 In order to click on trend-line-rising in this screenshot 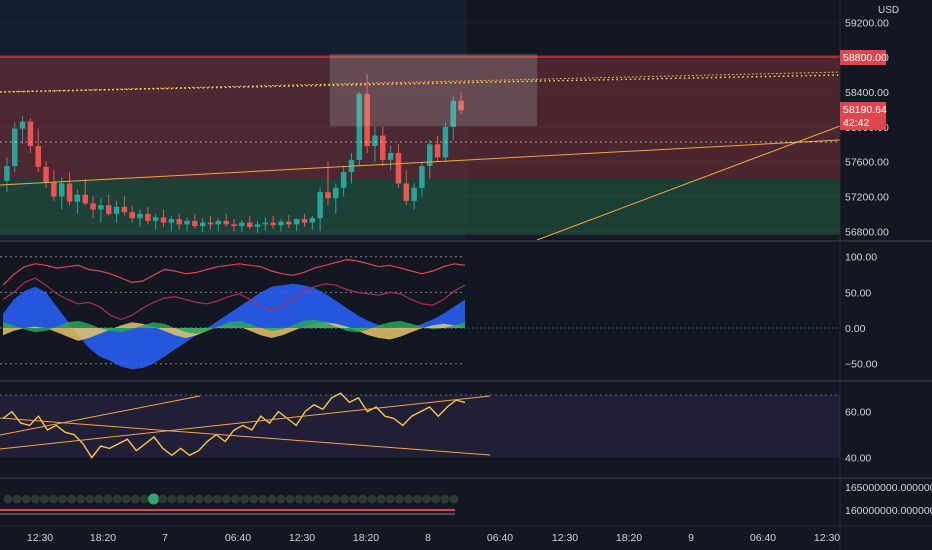, I will do `click(688, 183)`.